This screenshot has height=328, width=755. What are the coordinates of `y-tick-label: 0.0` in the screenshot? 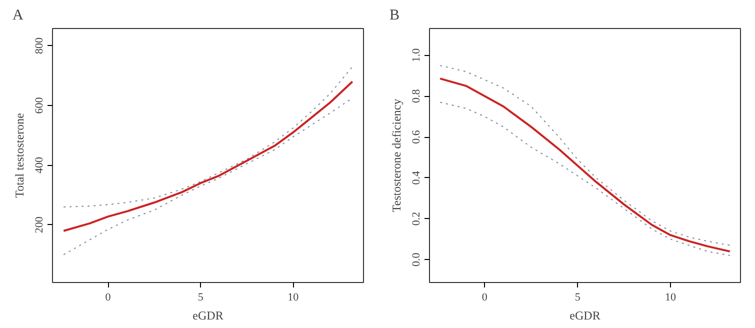 It's located at (416, 259).